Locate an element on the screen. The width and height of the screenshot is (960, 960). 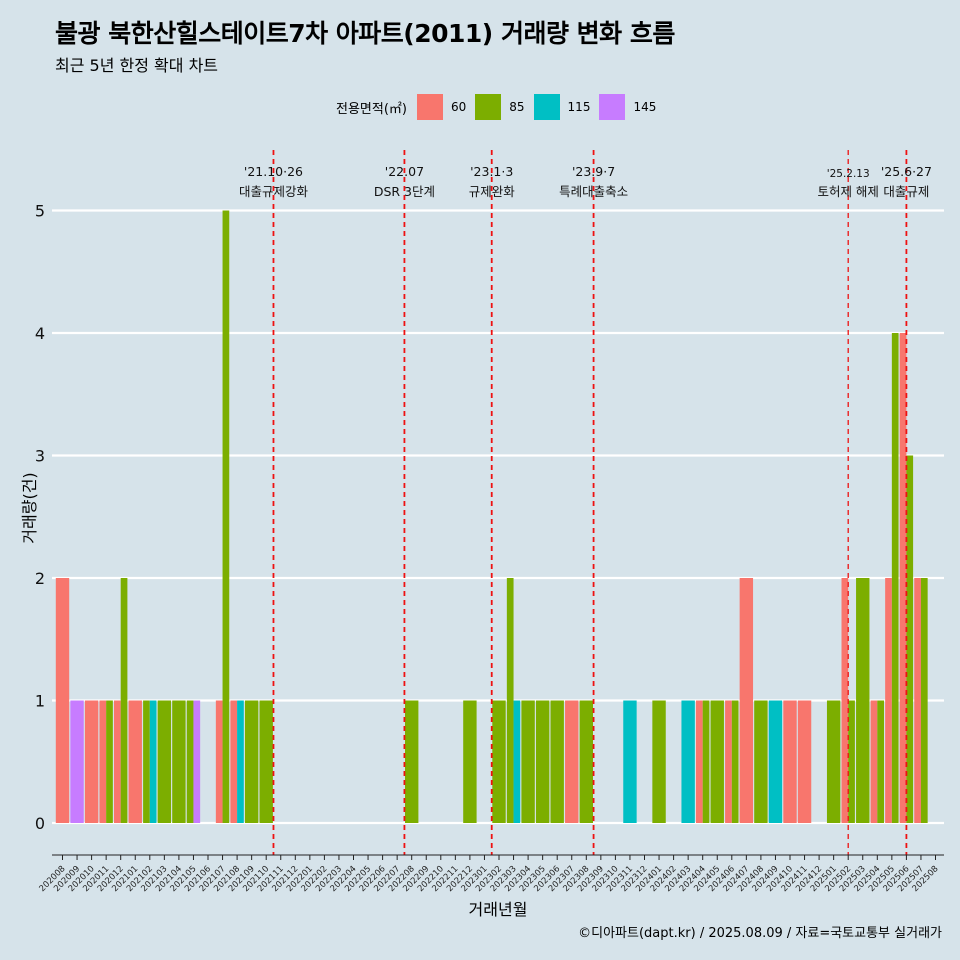
y-tick-label: 3 is located at coordinates (40, 456).